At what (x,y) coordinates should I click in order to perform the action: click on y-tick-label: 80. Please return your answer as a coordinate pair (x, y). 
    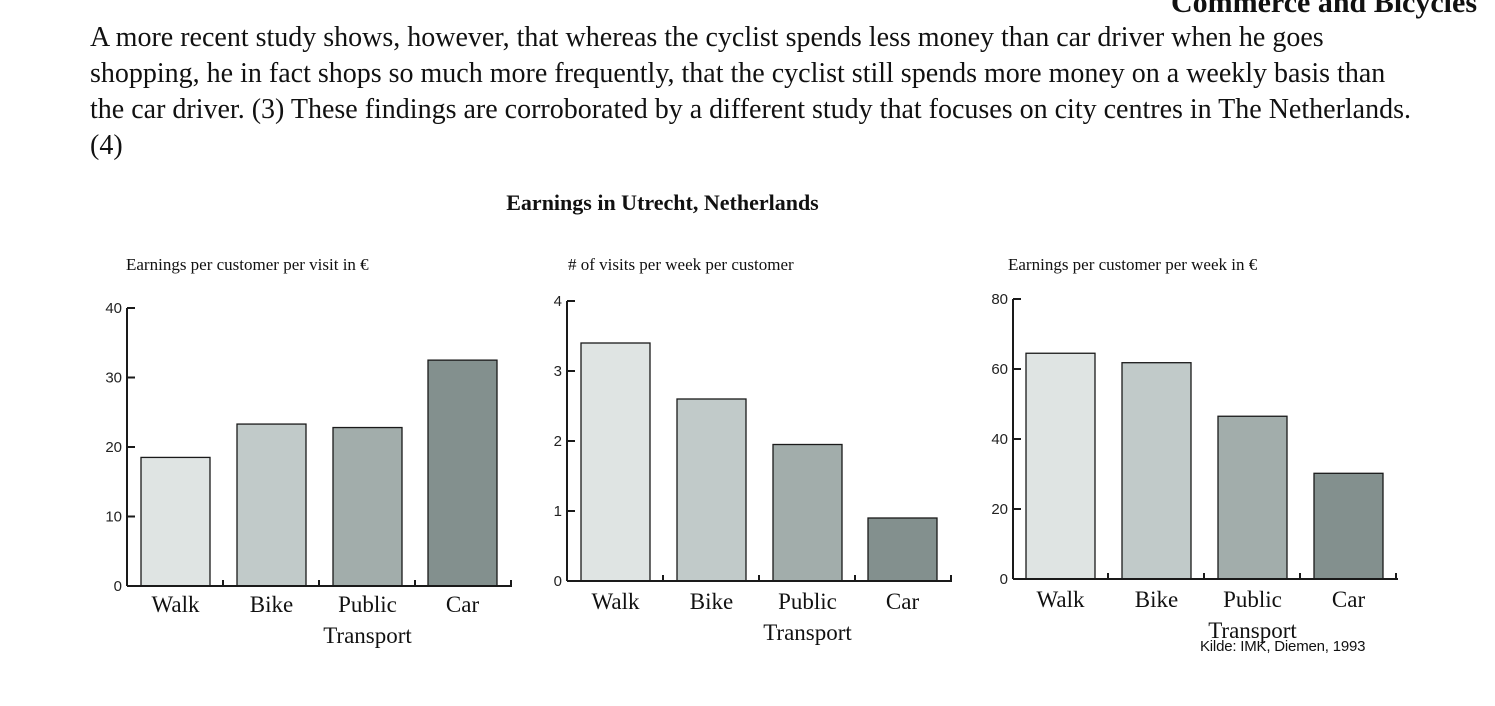
    Looking at the image, I should click on (999, 299).